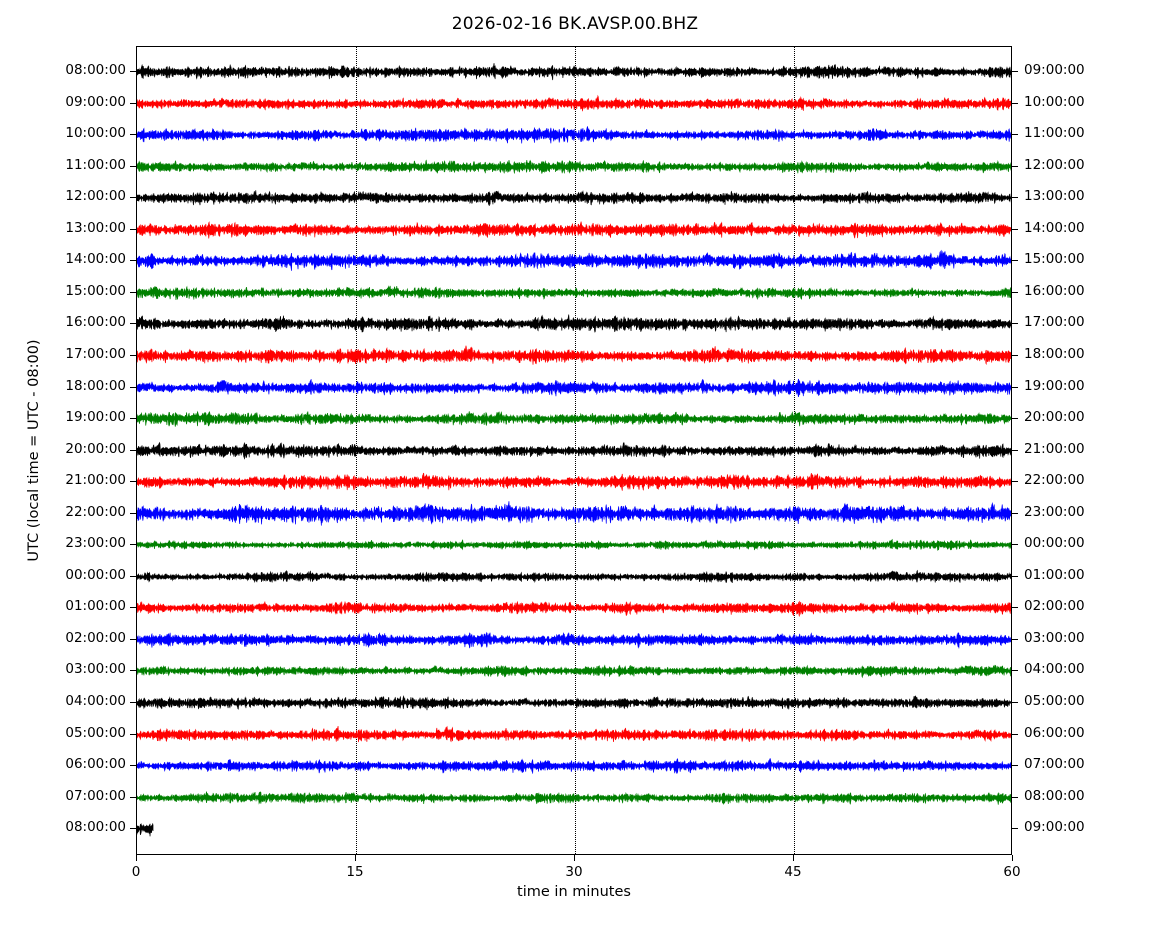  I want to click on y-tick-label-right: 22:00:00, so click(1054, 480).